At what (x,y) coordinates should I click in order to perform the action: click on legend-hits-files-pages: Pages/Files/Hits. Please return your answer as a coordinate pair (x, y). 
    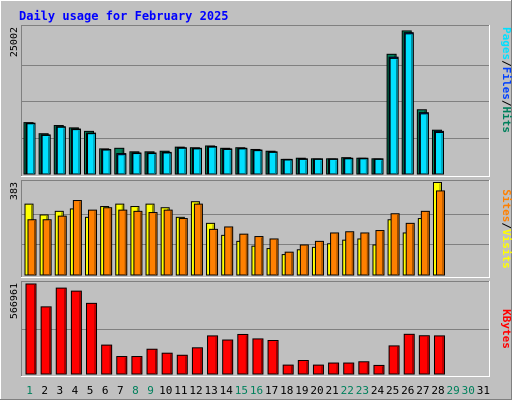
    Looking at the image, I should click on (506, 80).